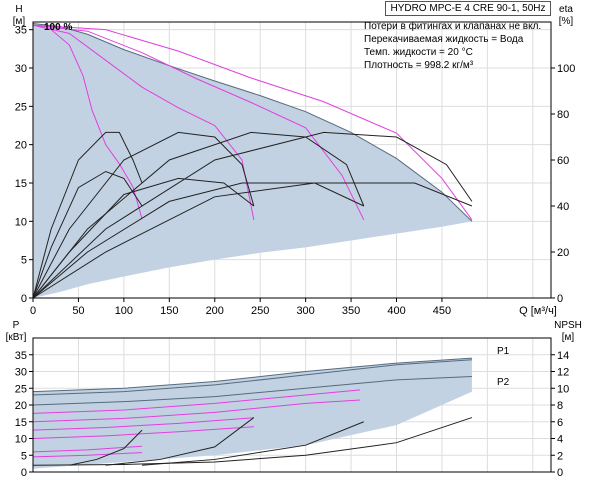 The height and width of the screenshot is (480, 592). Describe the element at coordinates (566, 69) in the screenshot. I see `y2-tick-label: 100` at that location.